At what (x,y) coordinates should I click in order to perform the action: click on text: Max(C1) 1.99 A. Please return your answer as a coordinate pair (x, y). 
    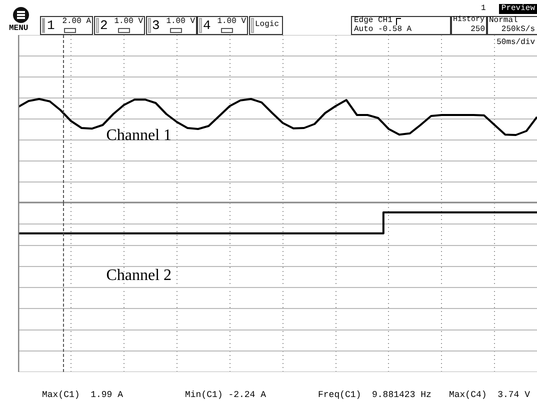
    Looking at the image, I should click on (83, 395).